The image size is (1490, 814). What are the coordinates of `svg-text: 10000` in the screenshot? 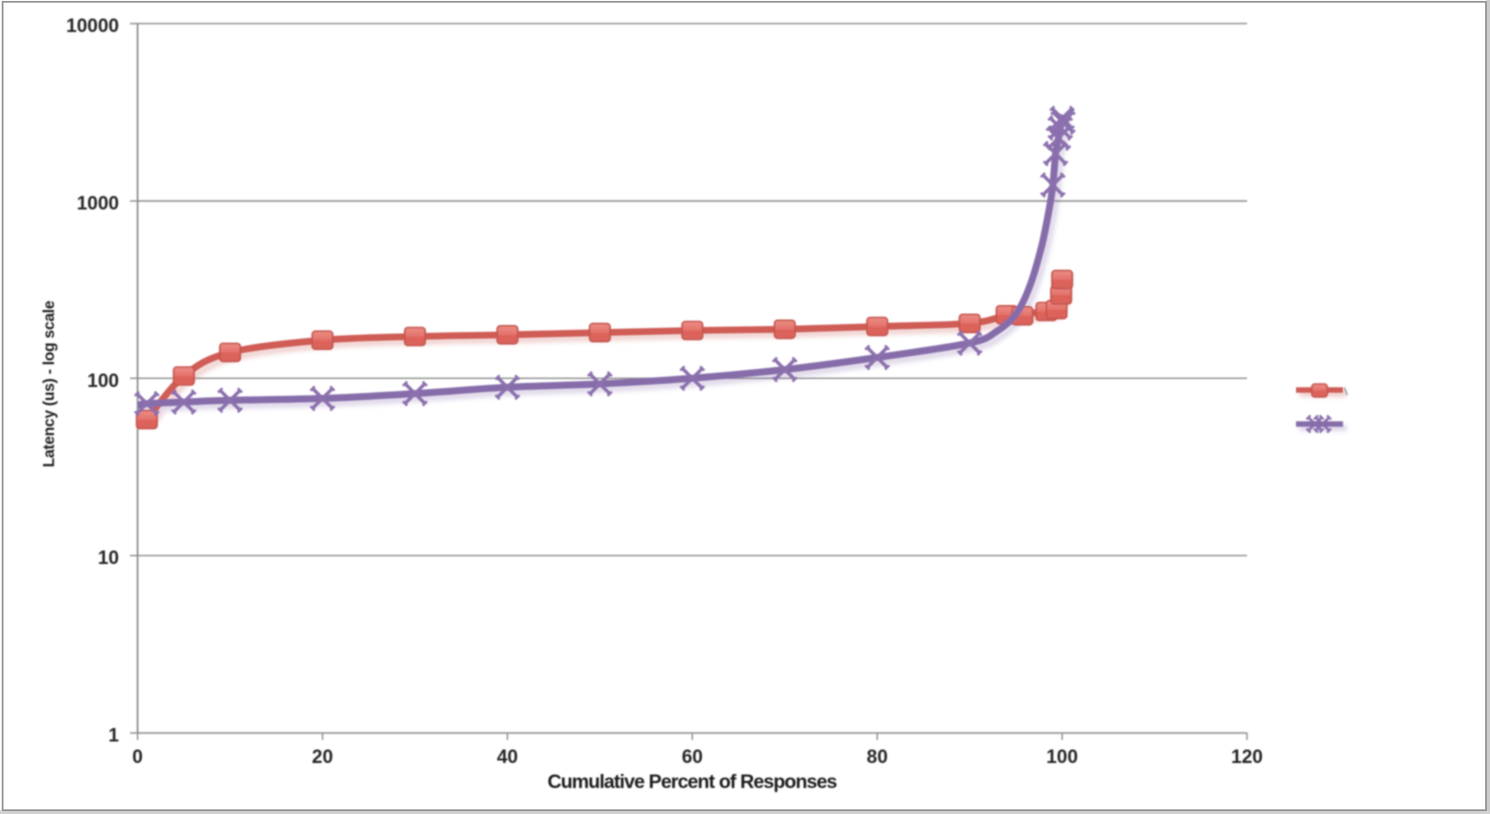 It's located at (92, 26).